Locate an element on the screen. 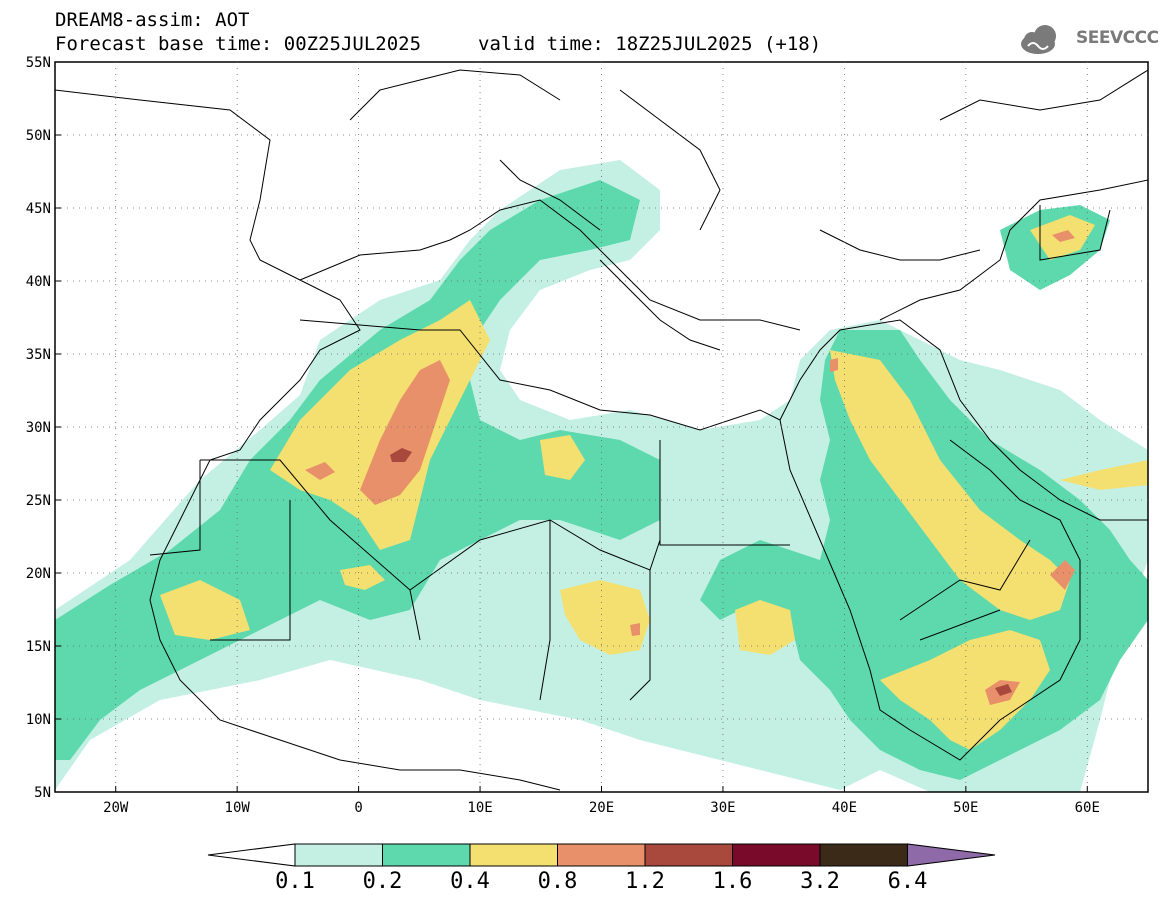 Image resolution: width=1165 pixels, height=905 pixels. colorbar-arrow-high is located at coordinates (951, 855).